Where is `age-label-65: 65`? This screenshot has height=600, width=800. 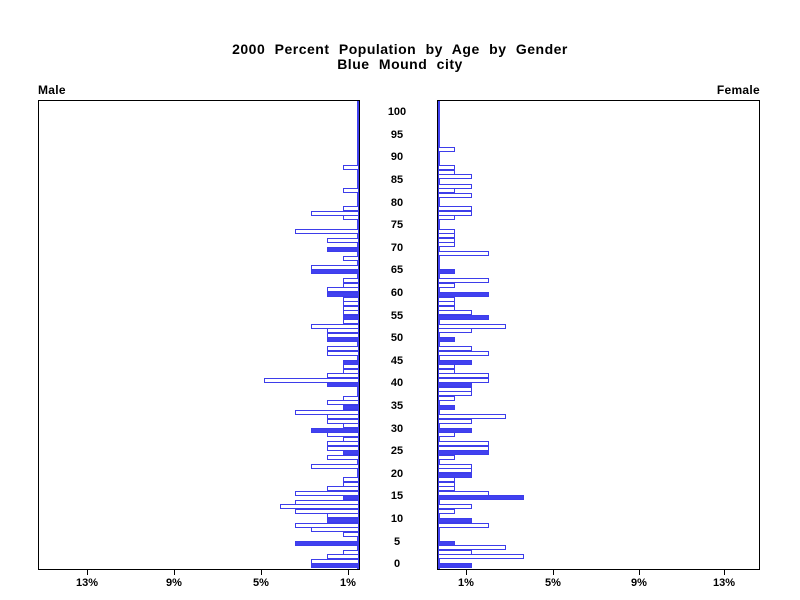
age-label-65: 65 is located at coordinates (397, 270).